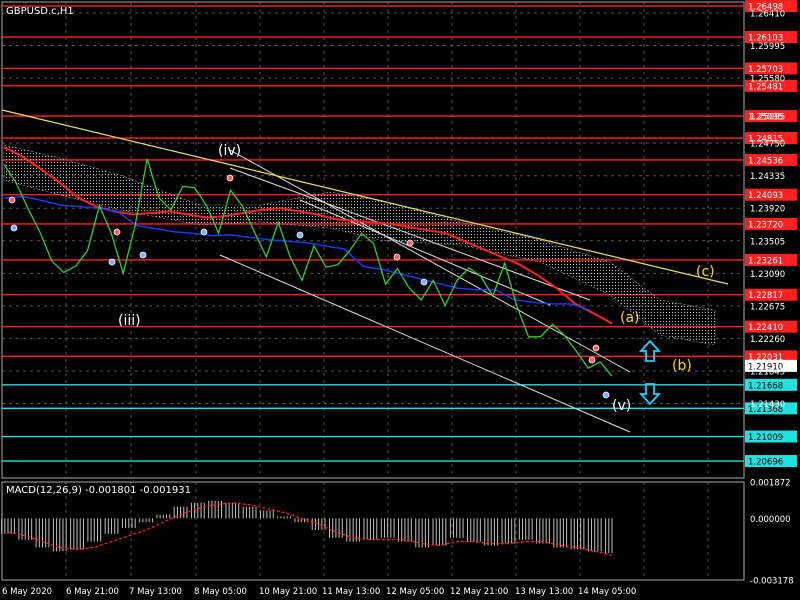 This screenshot has width=800, height=600. What do you see at coordinates (767, 307) in the screenshot?
I see `y-tick-label: 1.22675` at bounding box center [767, 307].